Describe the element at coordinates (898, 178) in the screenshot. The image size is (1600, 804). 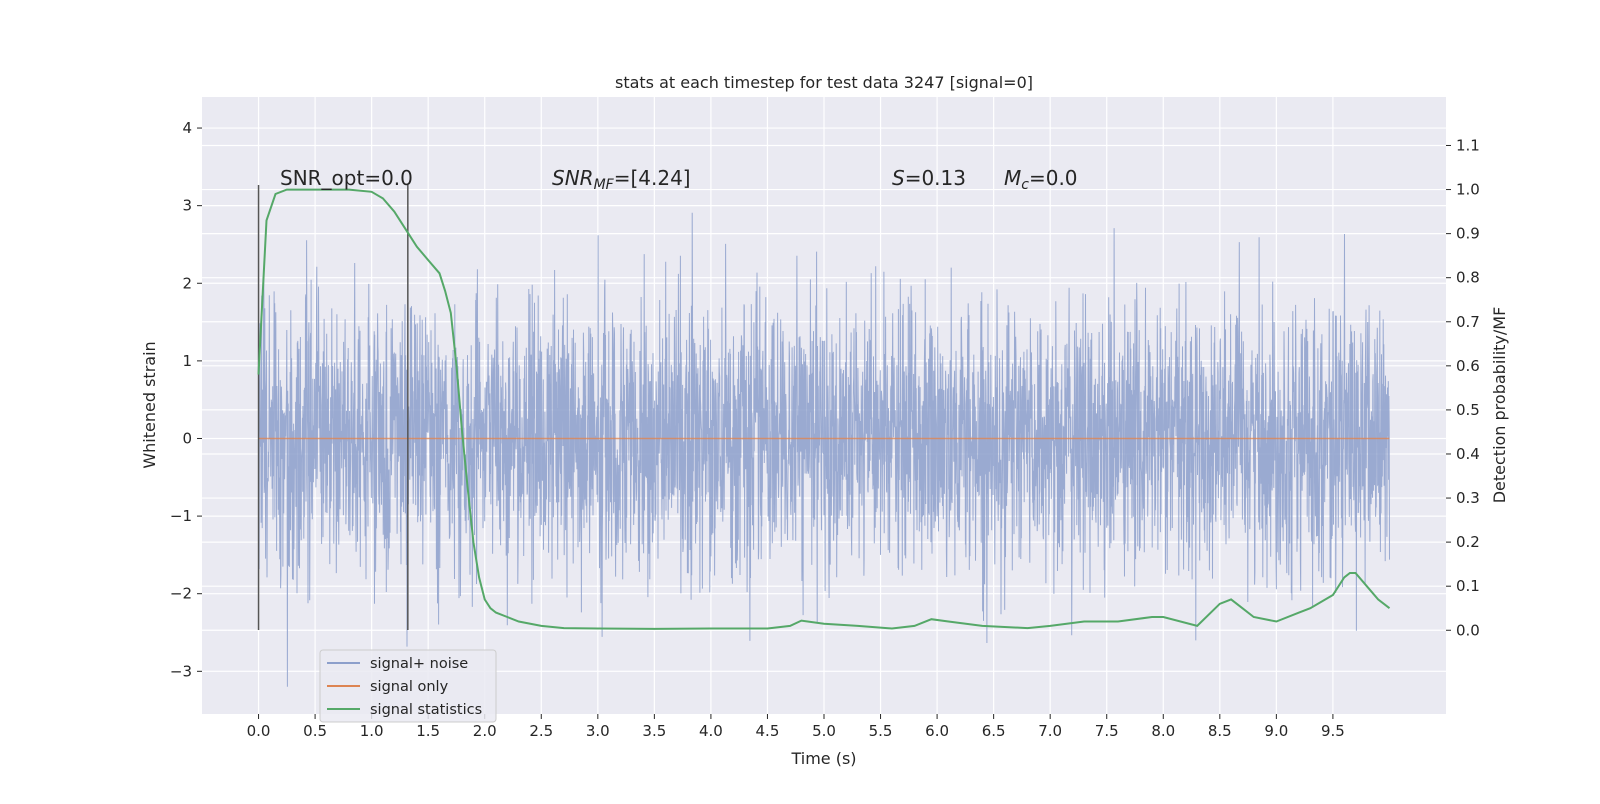
I see `annotation-s-main: S` at that location.